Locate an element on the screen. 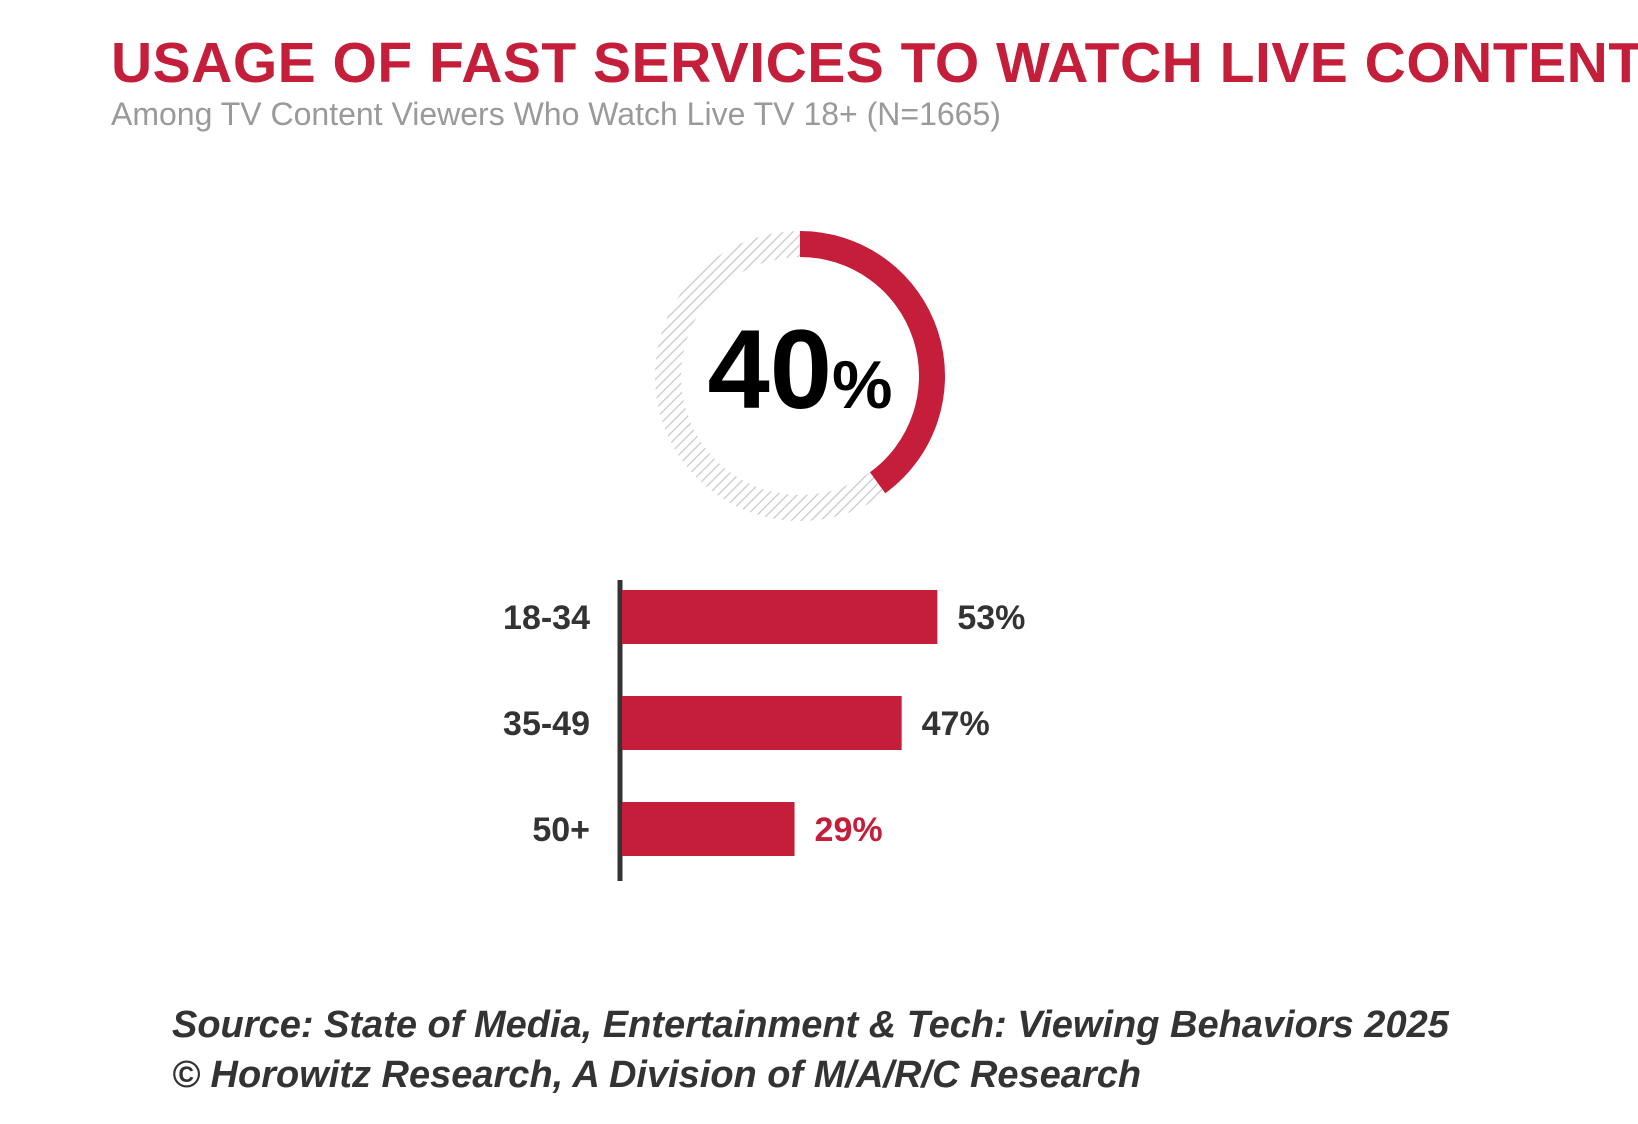 This screenshot has width=1638, height=1124. bar-category-label: 35-49 is located at coordinates (546, 724).